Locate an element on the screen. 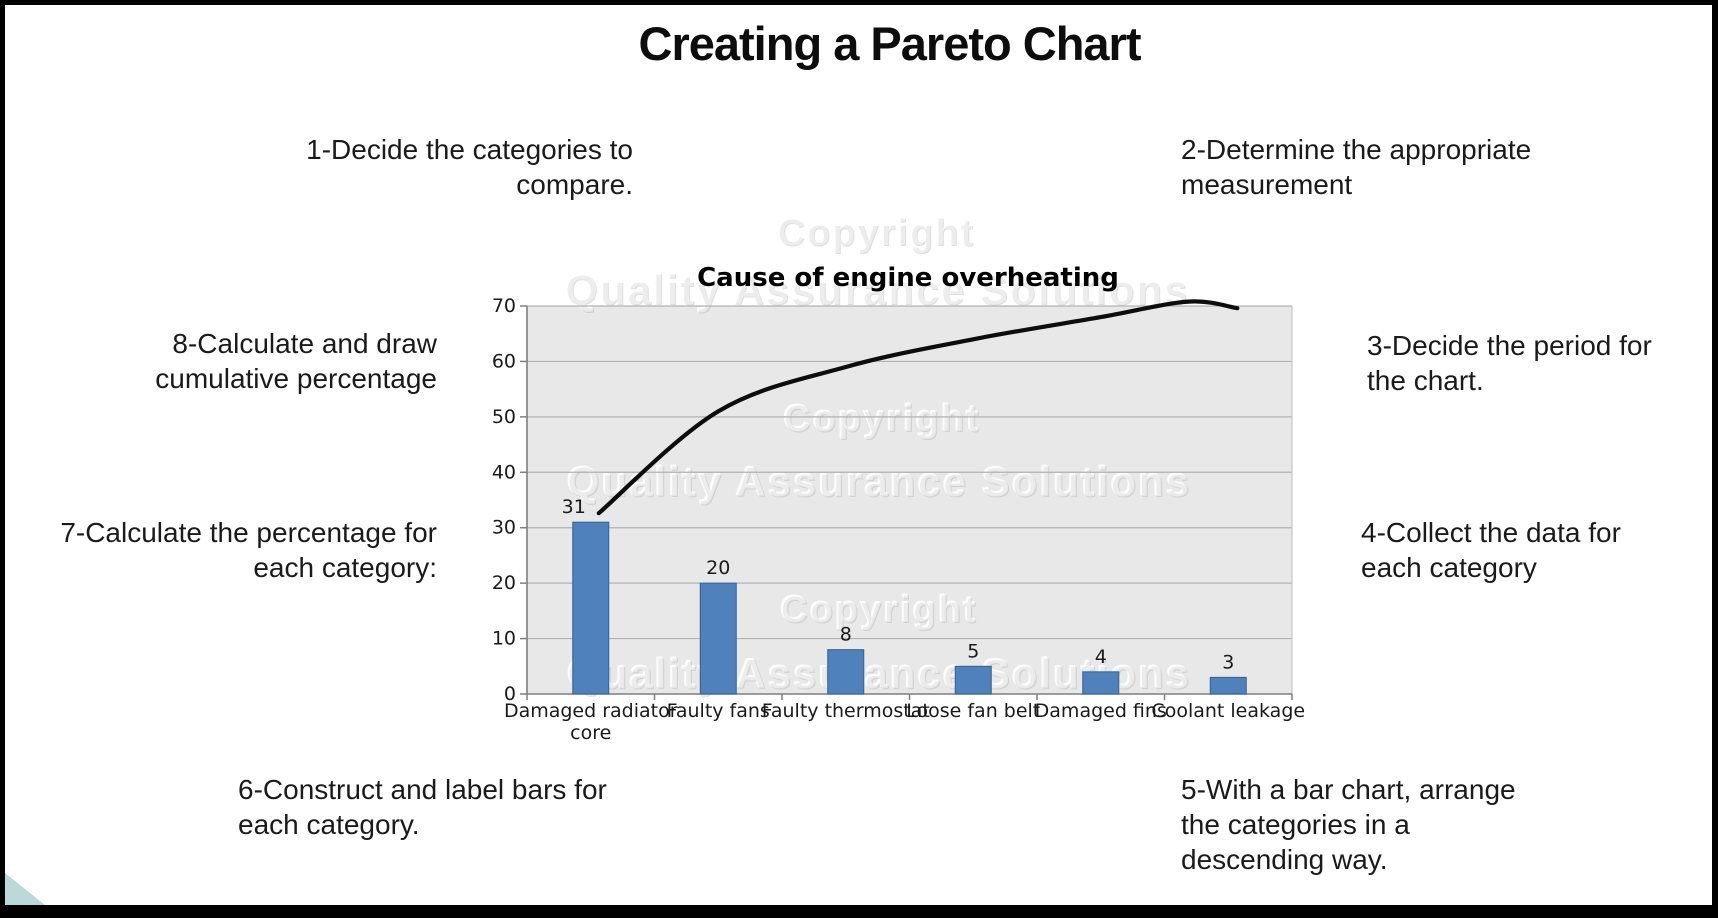  bar-value-label: 20 is located at coordinates (718, 568).